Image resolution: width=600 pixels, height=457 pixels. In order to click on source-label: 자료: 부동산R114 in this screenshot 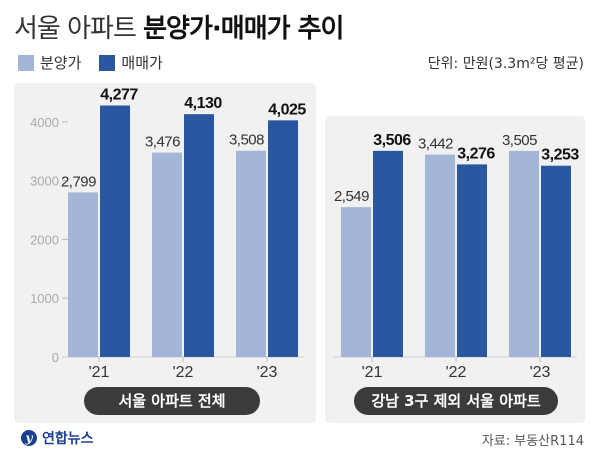, I will do `click(532, 441)`.